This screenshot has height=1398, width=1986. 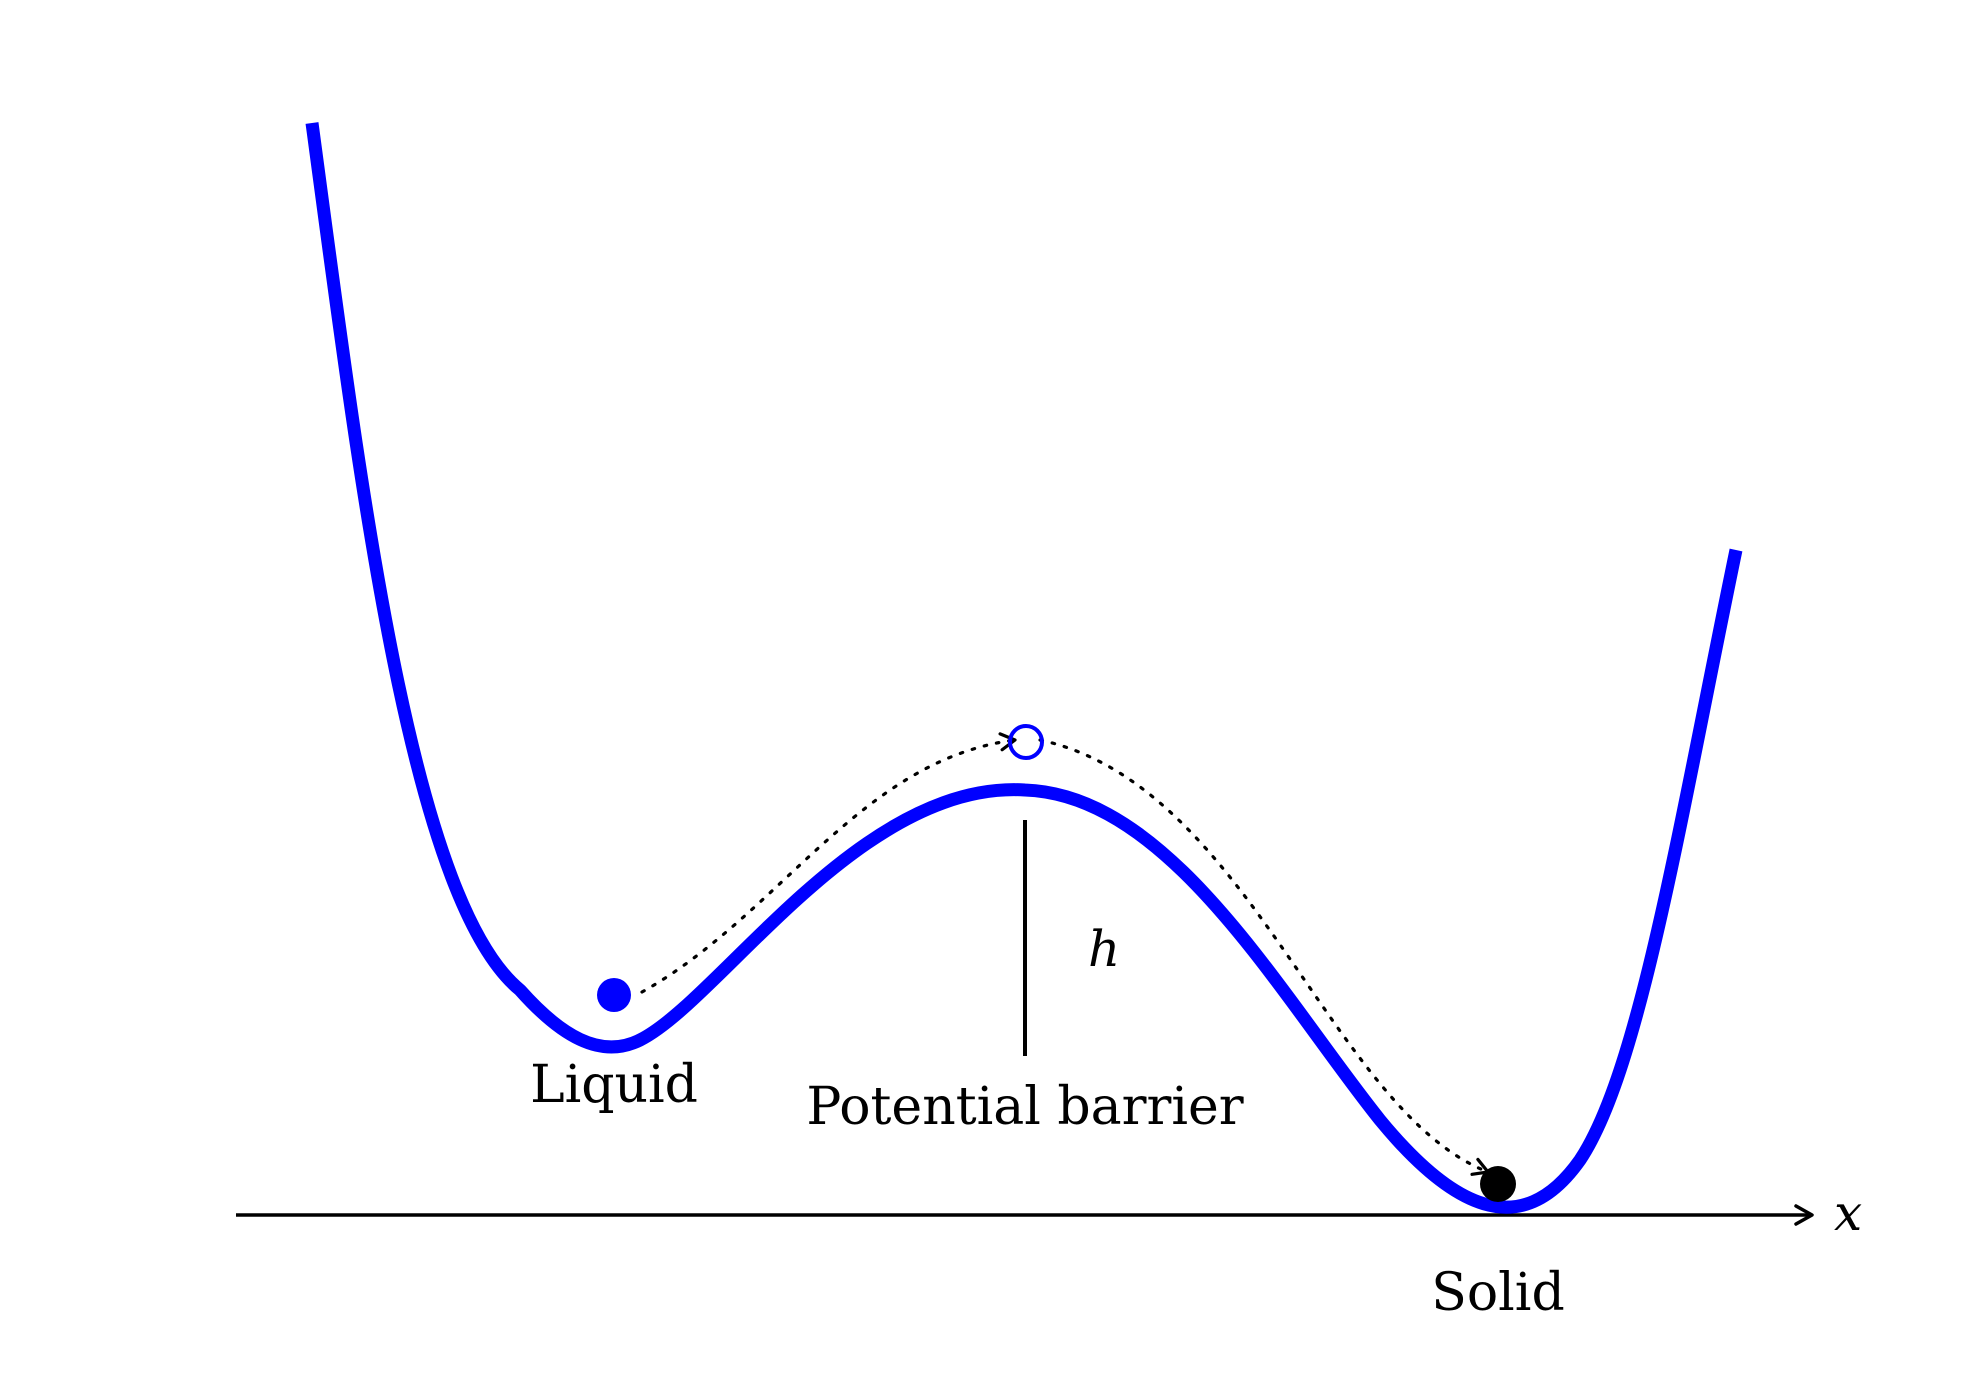 What do you see at coordinates (1026, 742) in the screenshot?
I see `transition-particle-icon` at bounding box center [1026, 742].